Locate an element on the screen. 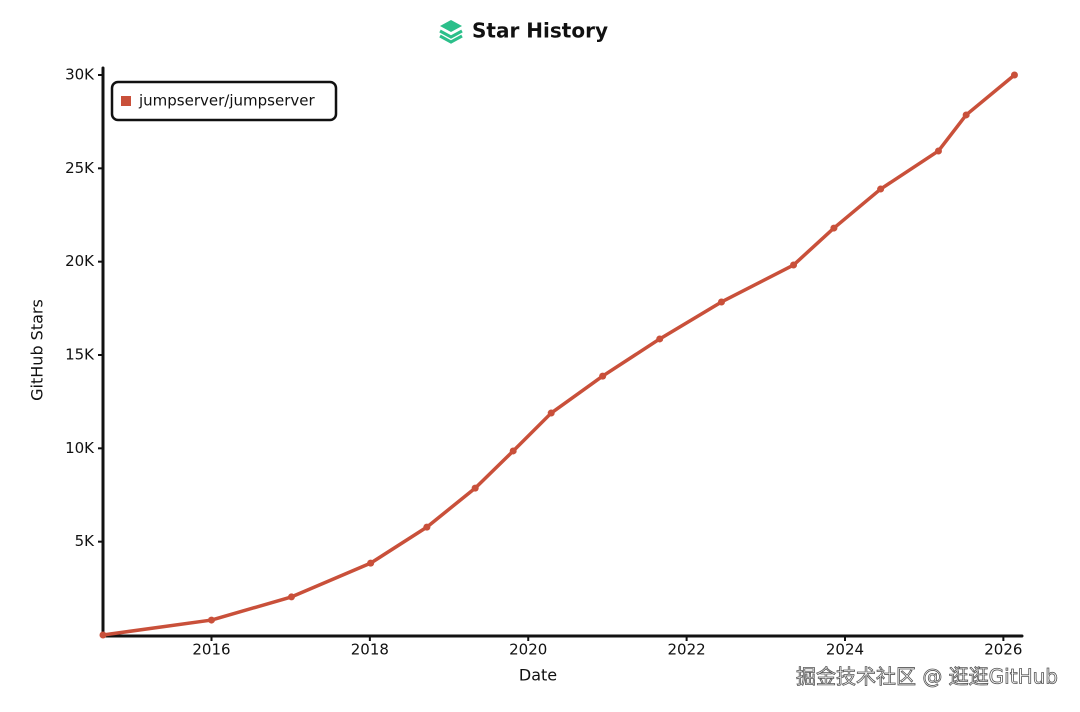 The height and width of the screenshot is (712, 1080). x-tick-label: 2026 is located at coordinates (1003, 650).